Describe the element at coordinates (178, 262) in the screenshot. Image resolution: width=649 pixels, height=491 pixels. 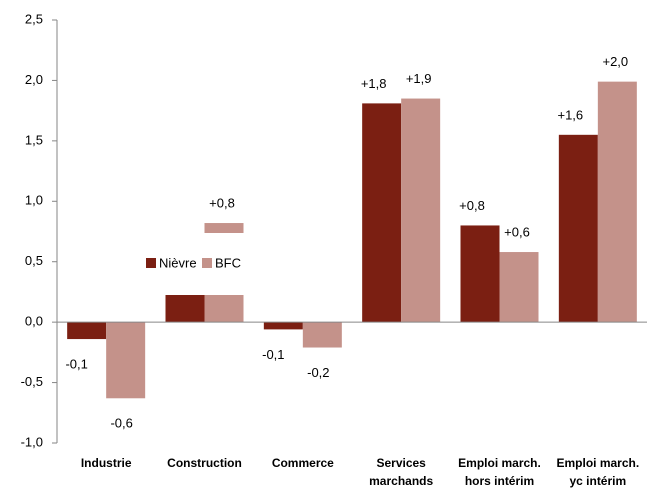
I see `legend-label: Nièvre` at that location.